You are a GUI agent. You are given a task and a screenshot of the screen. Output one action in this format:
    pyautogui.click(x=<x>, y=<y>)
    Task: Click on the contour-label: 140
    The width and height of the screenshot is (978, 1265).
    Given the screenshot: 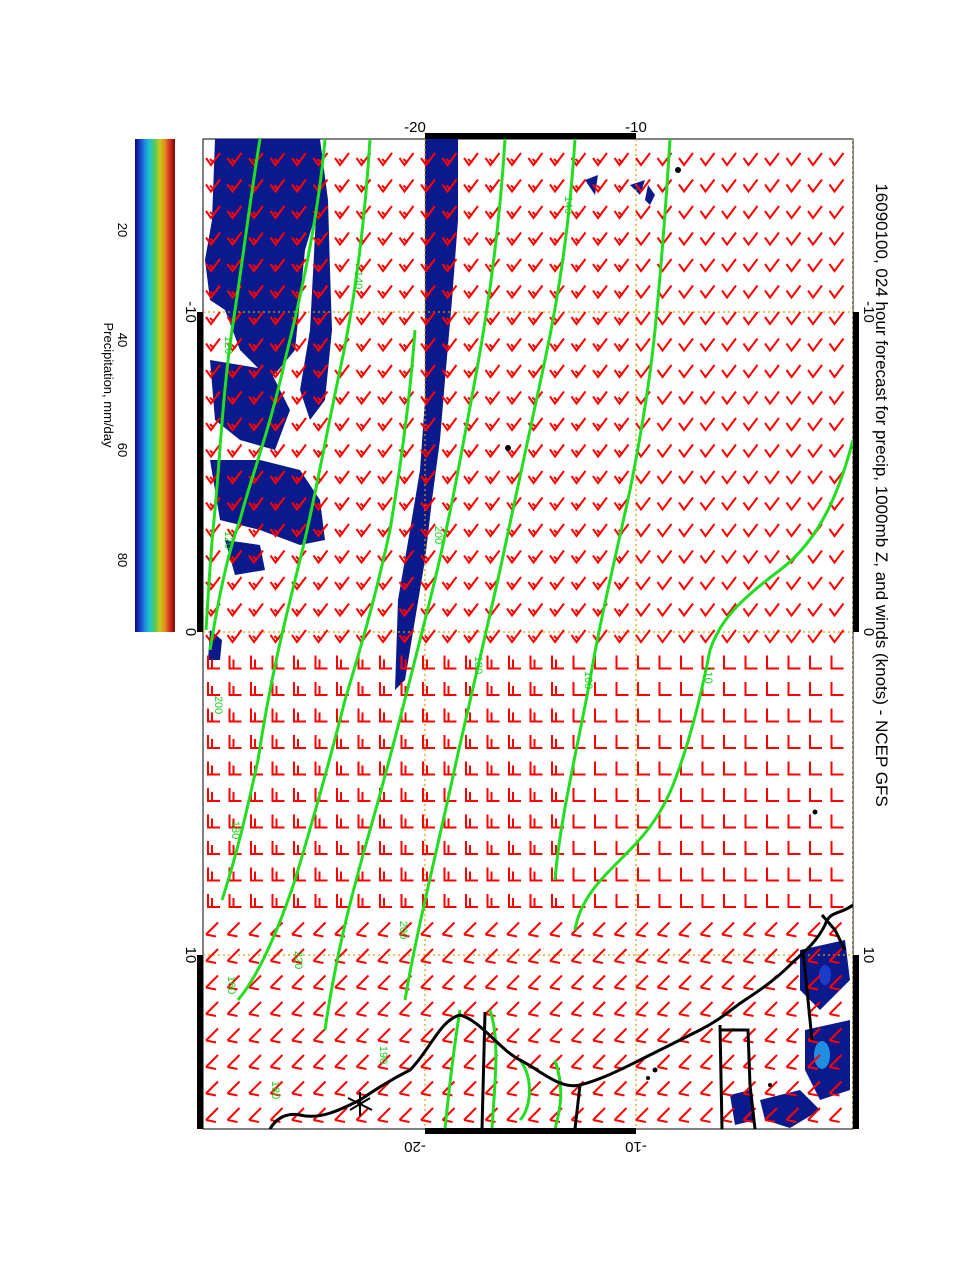 What is the action you would take?
    pyautogui.click(x=358, y=280)
    